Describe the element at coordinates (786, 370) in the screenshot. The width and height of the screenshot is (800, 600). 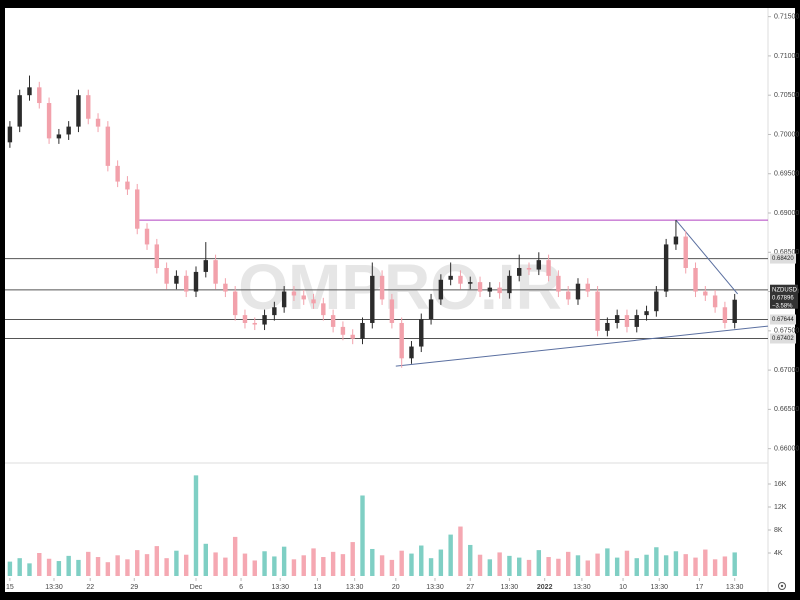
I see `y-tick-label: 0.67000` at that location.